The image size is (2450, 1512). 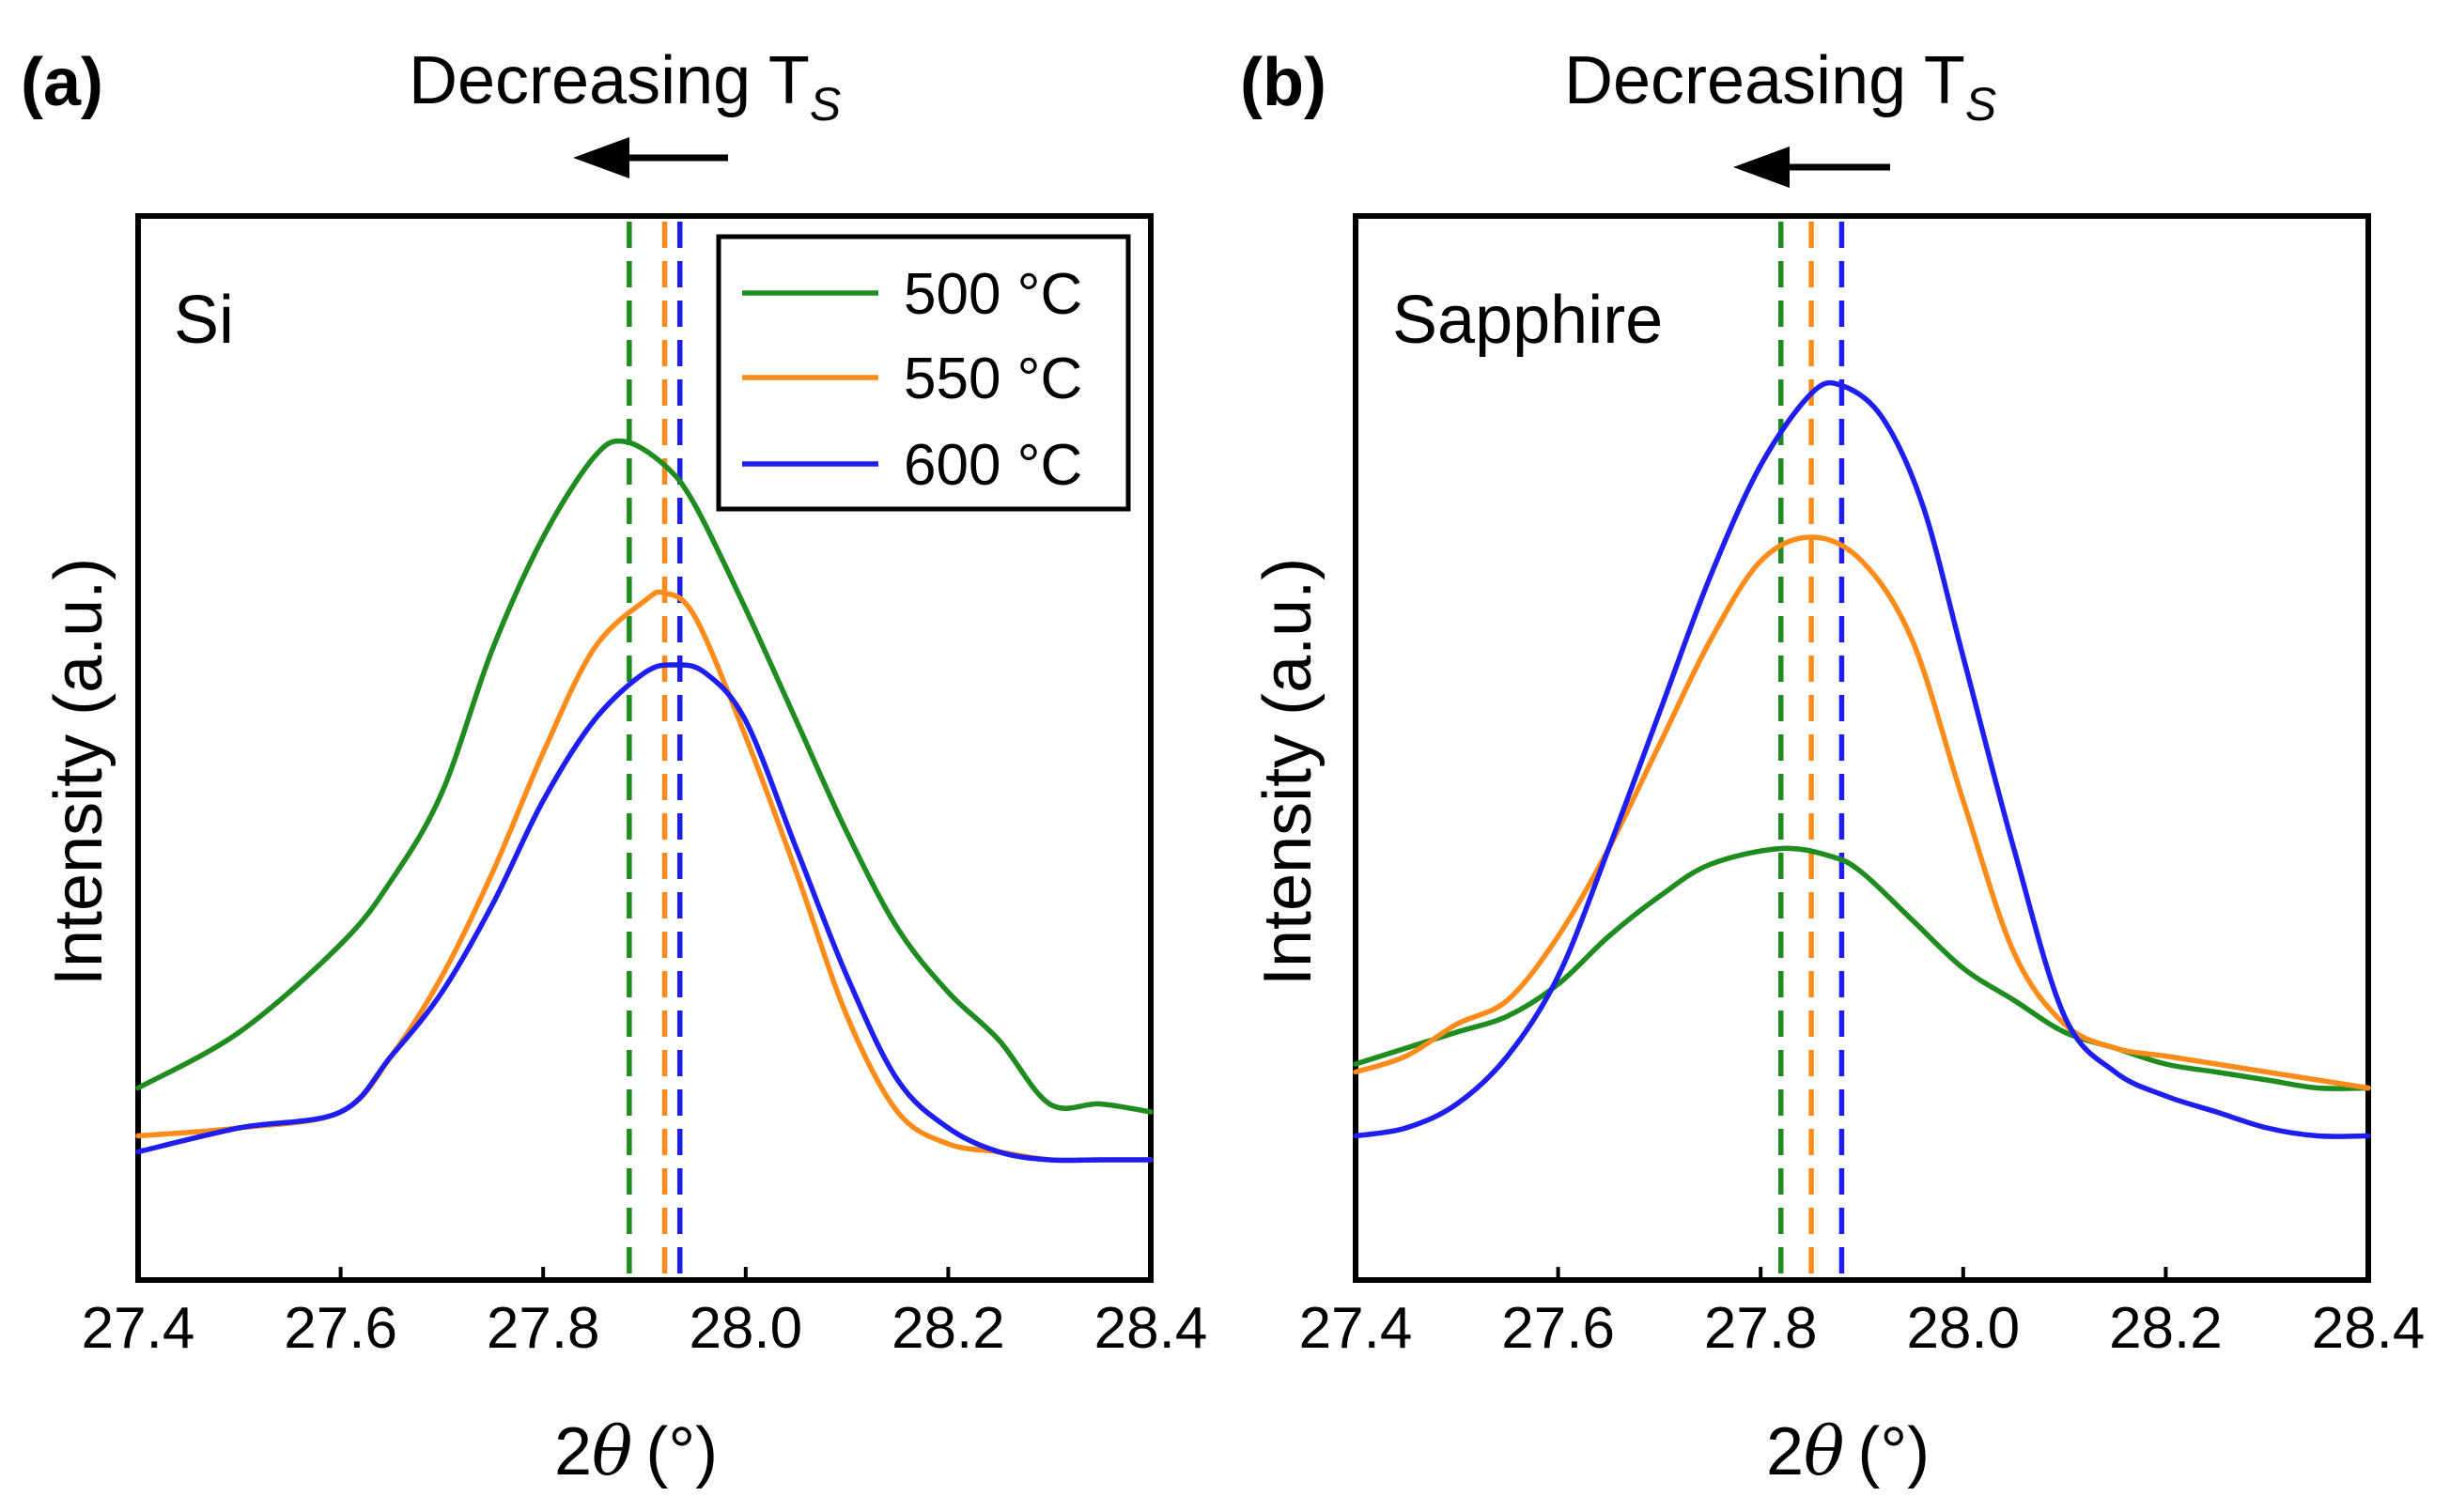 What do you see at coordinates (612, 1451) in the screenshot?
I see `x-axis-label-a-theta: θ` at bounding box center [612, 1451].